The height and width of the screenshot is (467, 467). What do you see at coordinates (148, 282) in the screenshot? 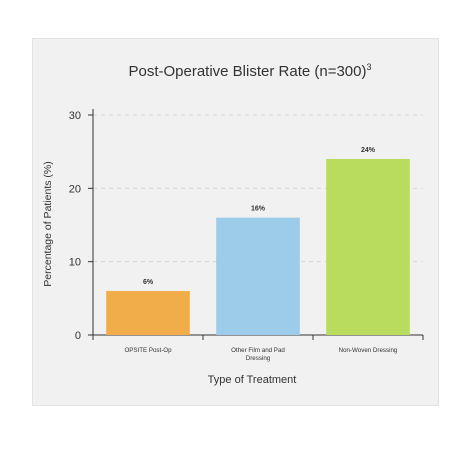
I see `data-label: 6%` at bounding box center [148, 282].